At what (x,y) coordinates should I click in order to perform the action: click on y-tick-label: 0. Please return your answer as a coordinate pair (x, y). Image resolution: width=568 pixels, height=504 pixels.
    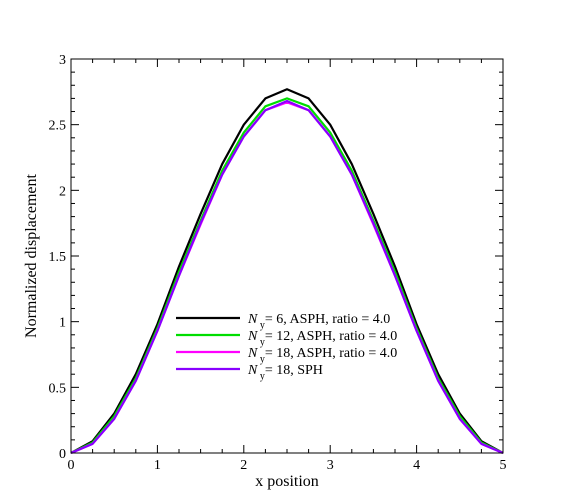
    Looking at the image, I should click on (62, 454).